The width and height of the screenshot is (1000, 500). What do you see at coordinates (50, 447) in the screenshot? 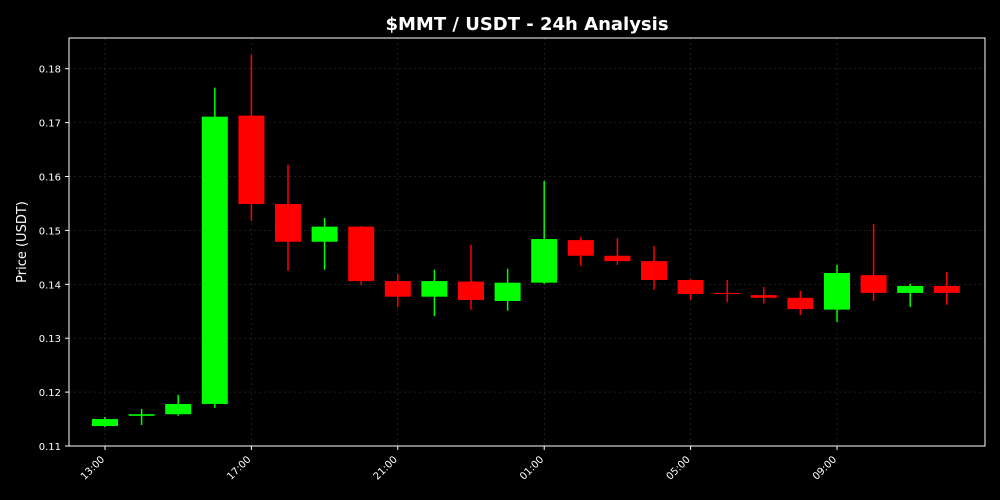
I see `y-tick-label: 0.11` at bounding box center [50, 447].